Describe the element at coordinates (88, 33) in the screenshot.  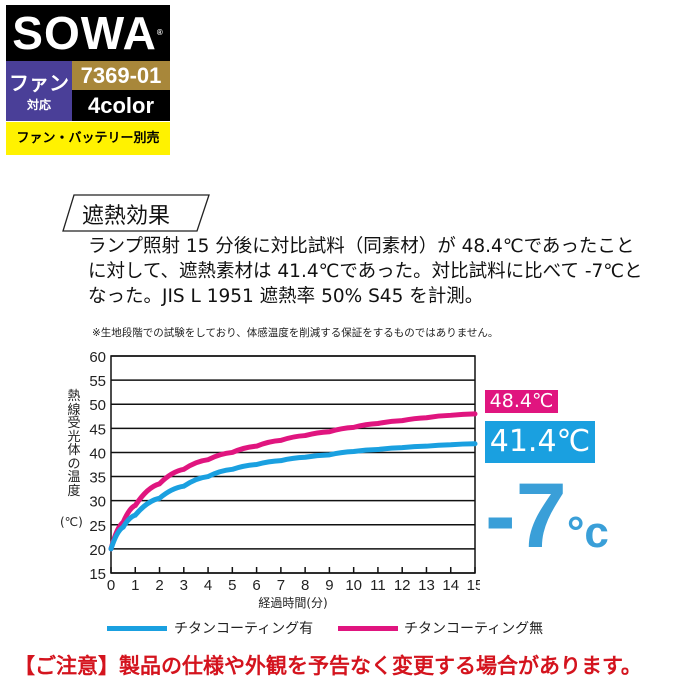
I see `brand-logo: SOWA®` at that location.